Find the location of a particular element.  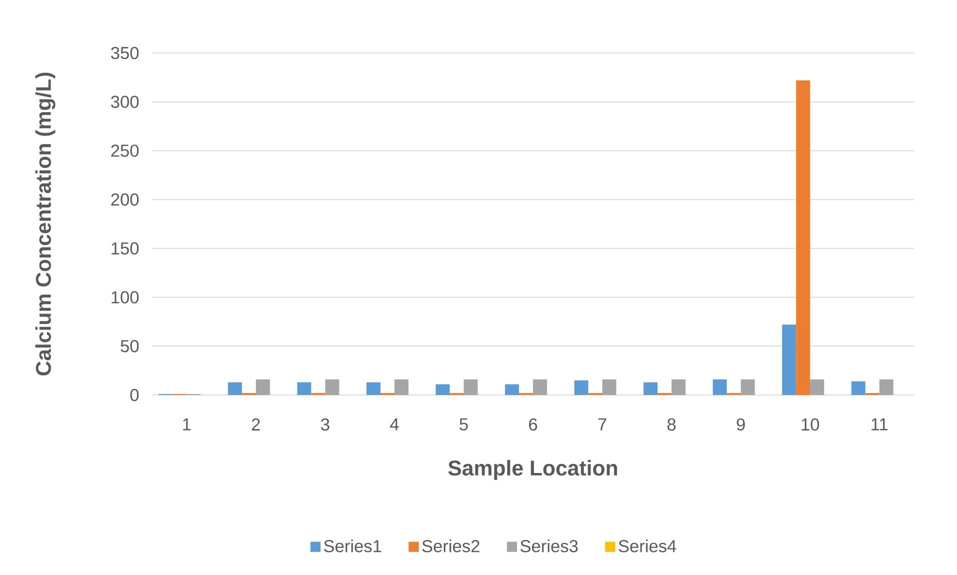

legend-label: Series4 is located at coordinates (647, 546).